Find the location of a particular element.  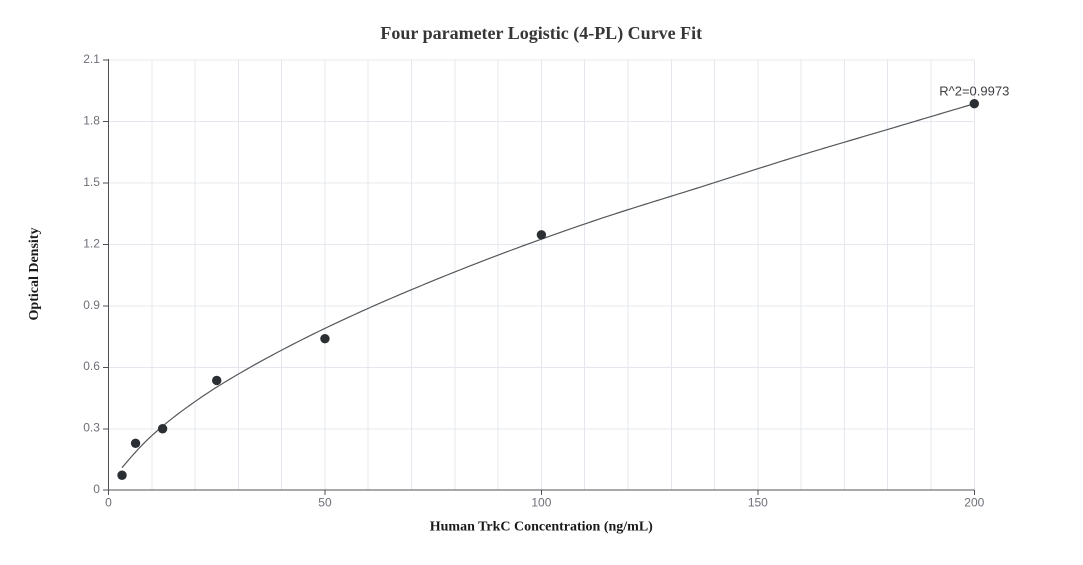

svg-text: 150 is located at coordinates (758, 503).